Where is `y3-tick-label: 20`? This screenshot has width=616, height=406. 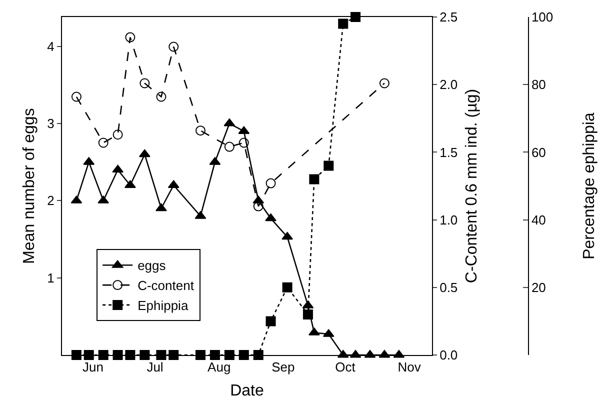 y3-tick-label: 20 is located at coordinates (538, 287).